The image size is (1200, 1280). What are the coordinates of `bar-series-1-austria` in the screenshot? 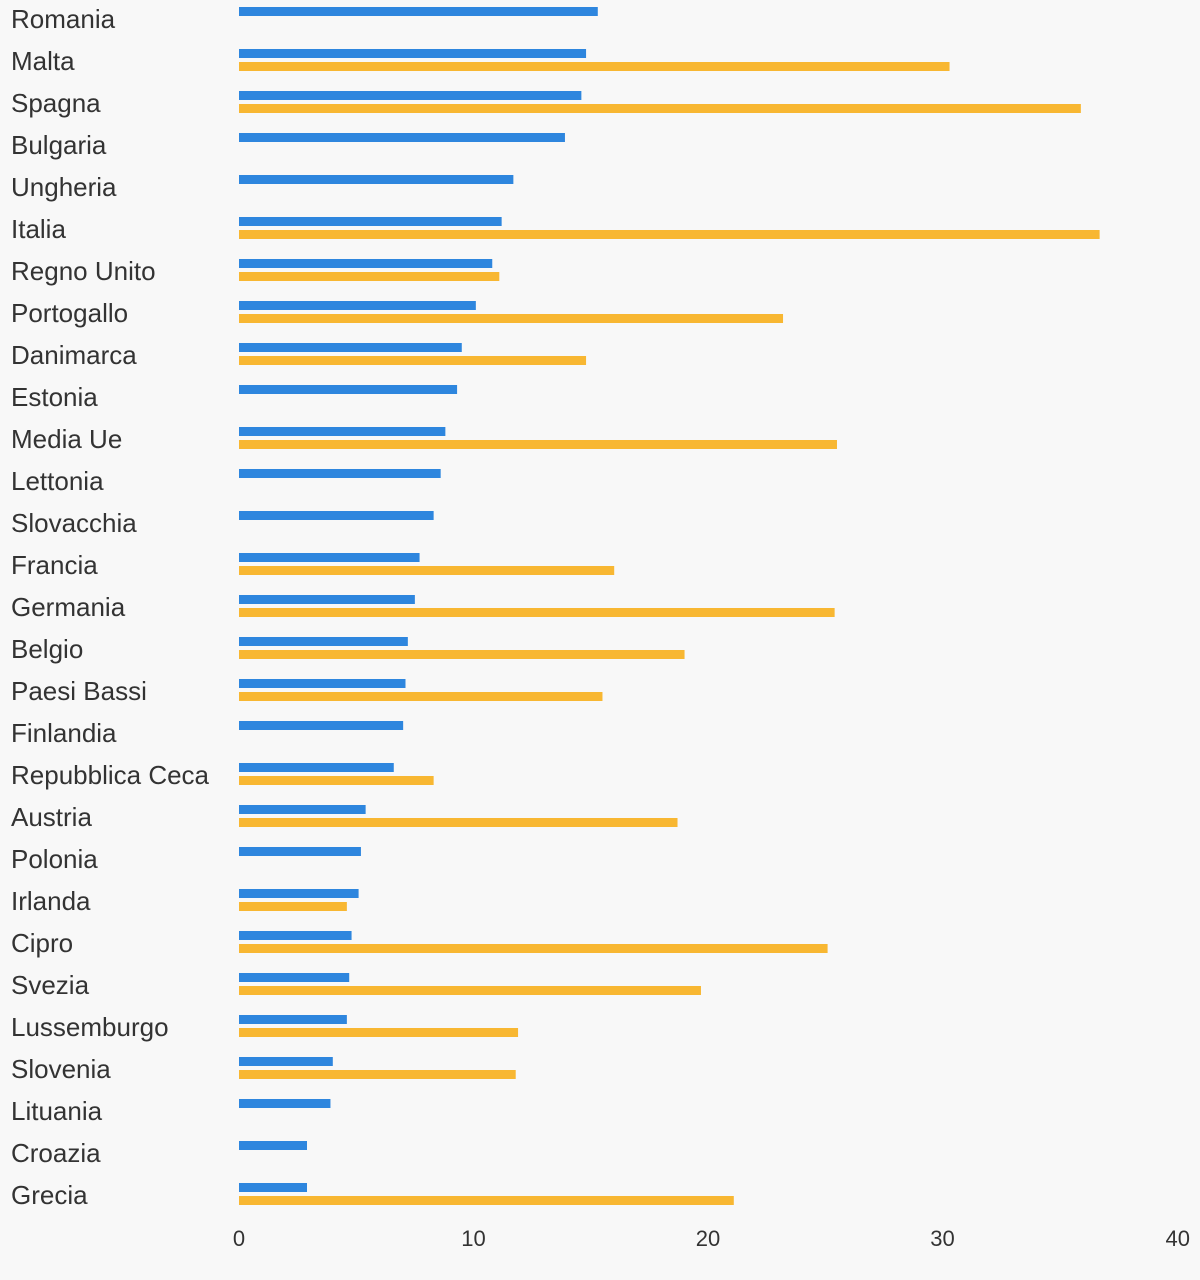 It's located at (302, 809).